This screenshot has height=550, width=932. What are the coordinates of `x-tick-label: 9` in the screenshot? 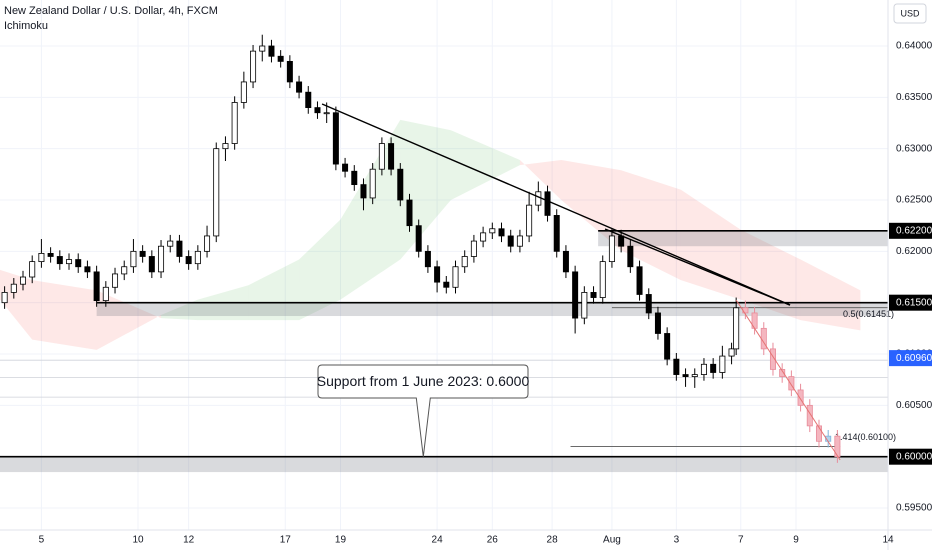 It's located at (796, 540).